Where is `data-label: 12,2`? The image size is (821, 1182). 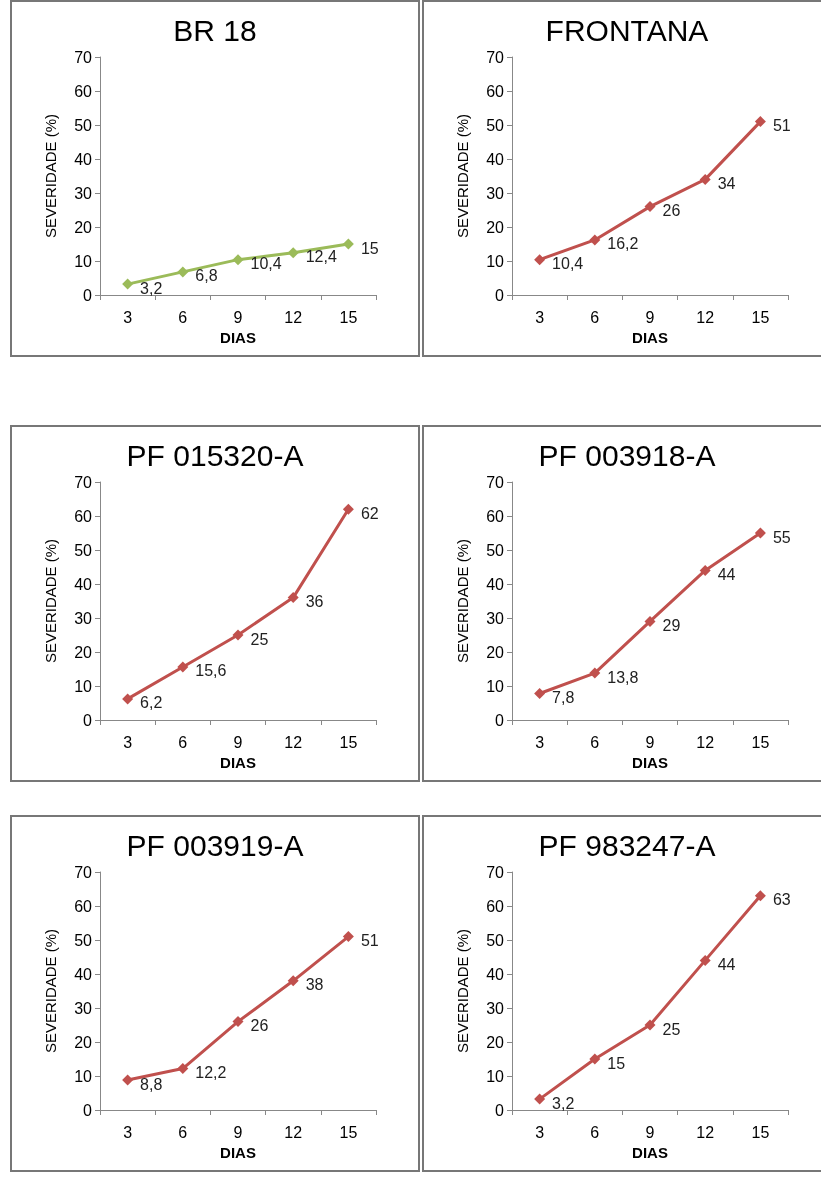
data-label: 12,2 is located at coordinates (211, 1073).